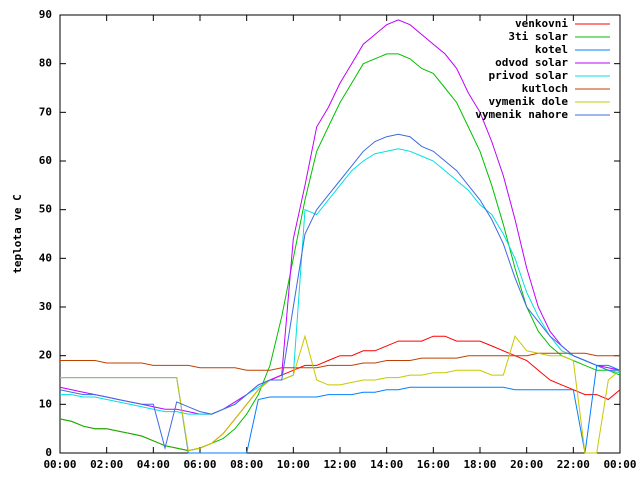 The width and height of the screenshot is (640, 480). What do you see at coordinates (521, 114) in the screenshot?
I see `legend-label: vymenik nahore` at bounding box center [521, 114].